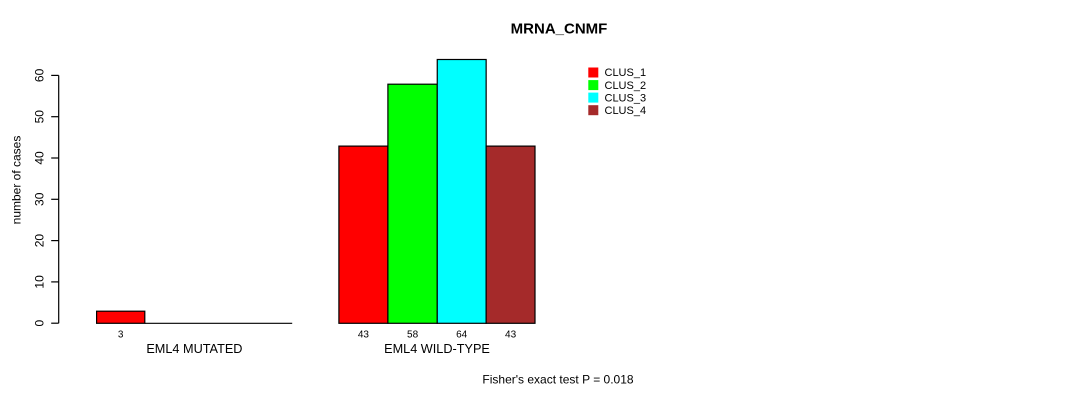 This screenshot has height=400, width=1090. What do you see at coordinates (39, 75) in the screenshot?
I see `svg-text: 60` at bounding box center [39, 75].